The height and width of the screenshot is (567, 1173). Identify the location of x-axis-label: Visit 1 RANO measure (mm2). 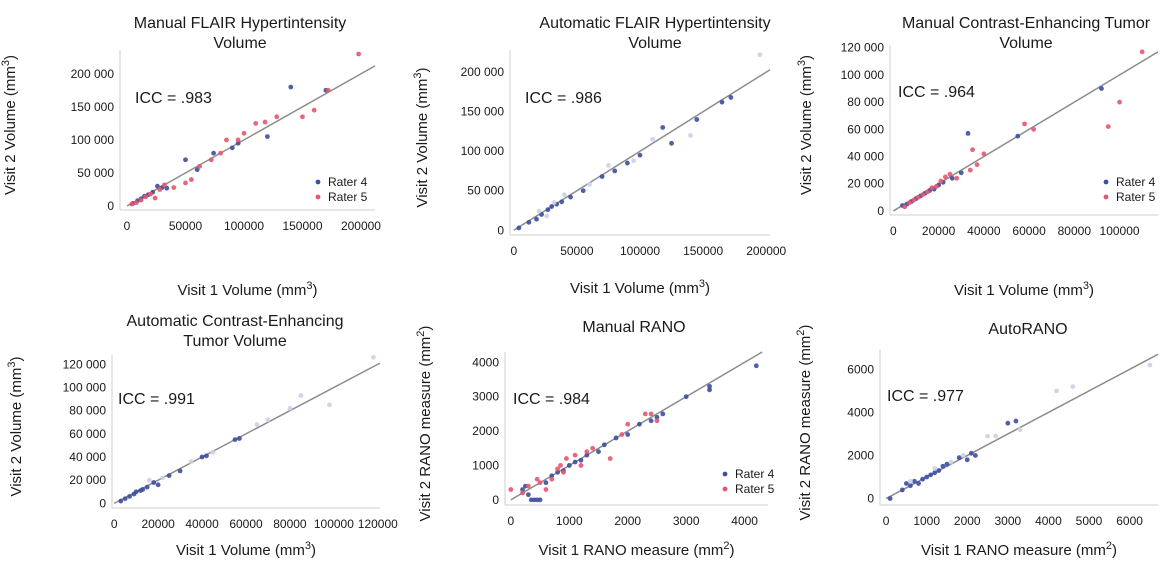
(637, 549).